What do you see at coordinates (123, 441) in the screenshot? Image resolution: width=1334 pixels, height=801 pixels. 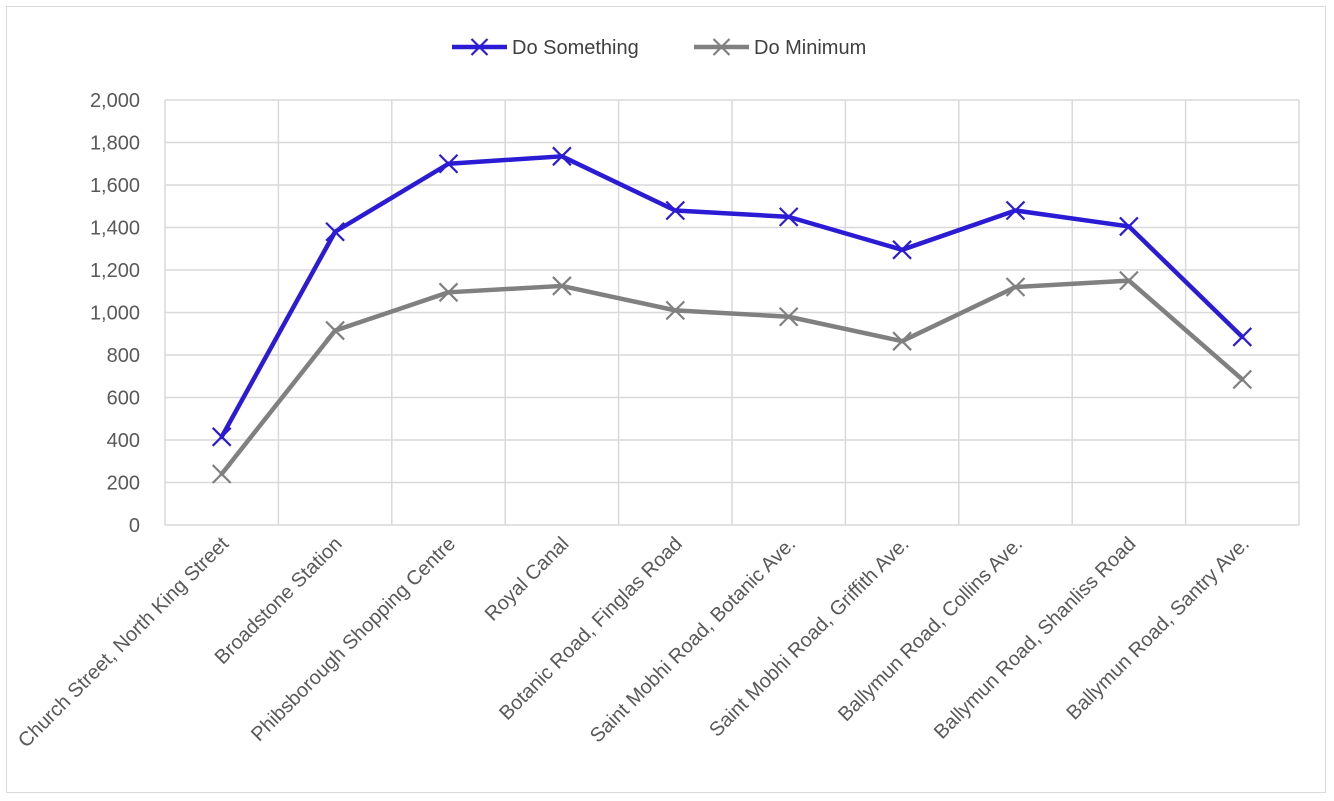 I see `y-tick-label: 400` at bounding box center [123, 441].